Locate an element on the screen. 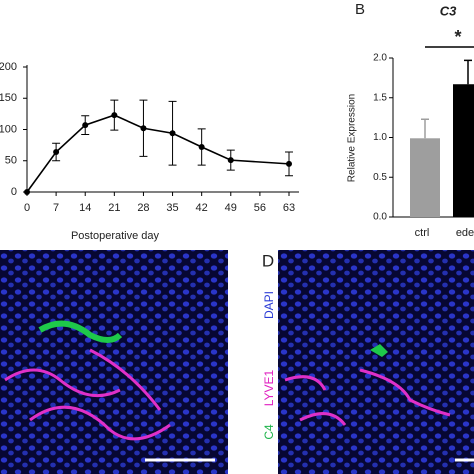  panel-label: B is located at coordinates (360, 9).